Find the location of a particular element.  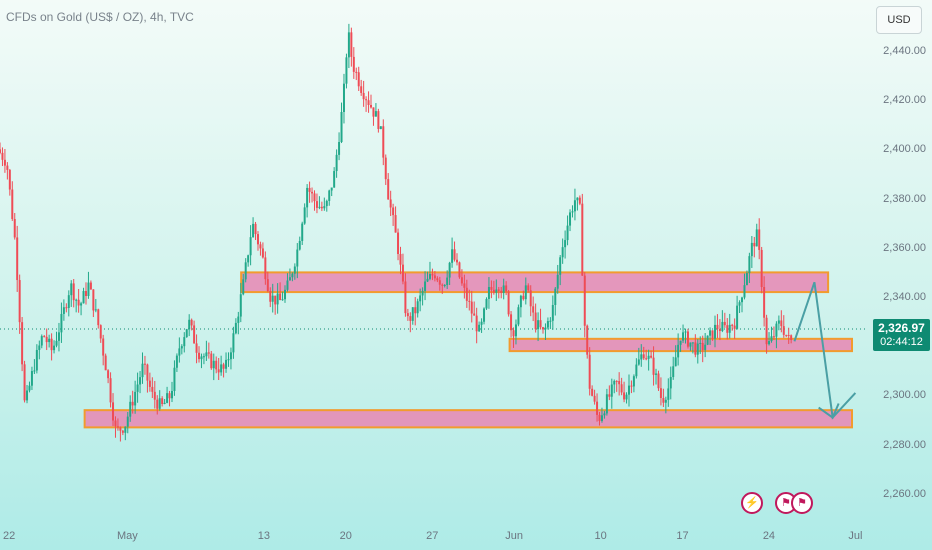

lightning-icon: ⚡ is located at coordinates (752, 503).